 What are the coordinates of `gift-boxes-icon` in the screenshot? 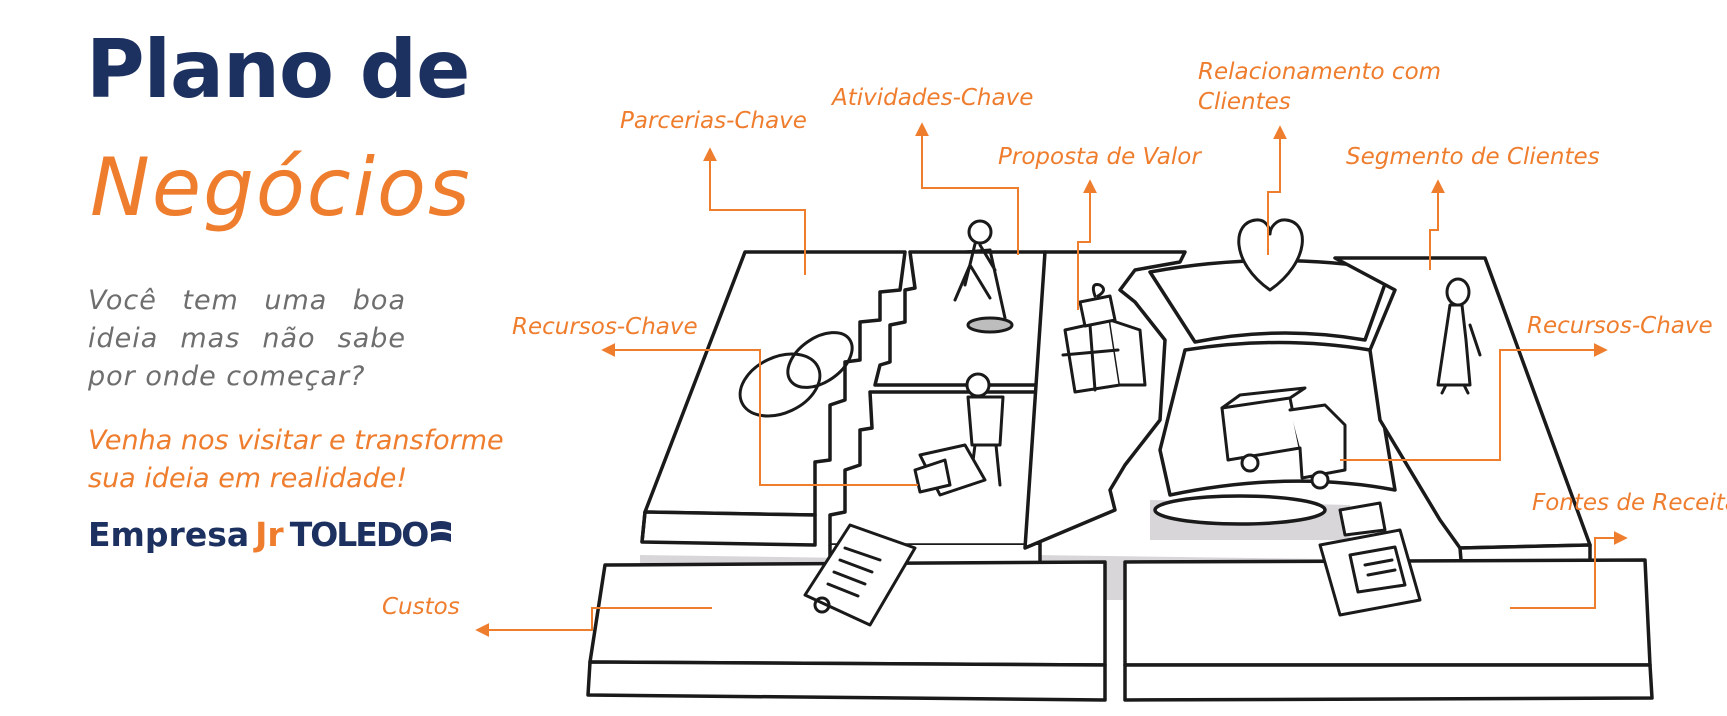 It's located at (1104, 338).